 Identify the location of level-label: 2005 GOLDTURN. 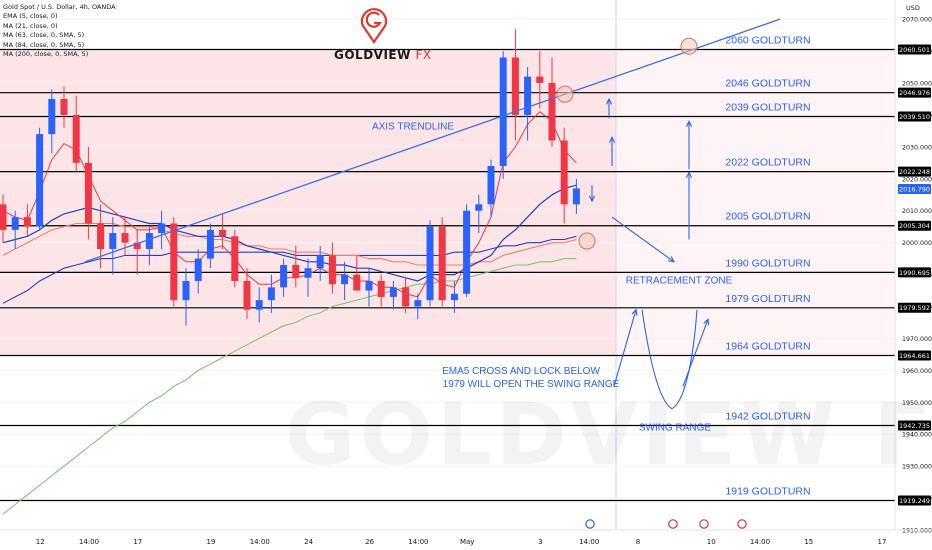
(767, 217).